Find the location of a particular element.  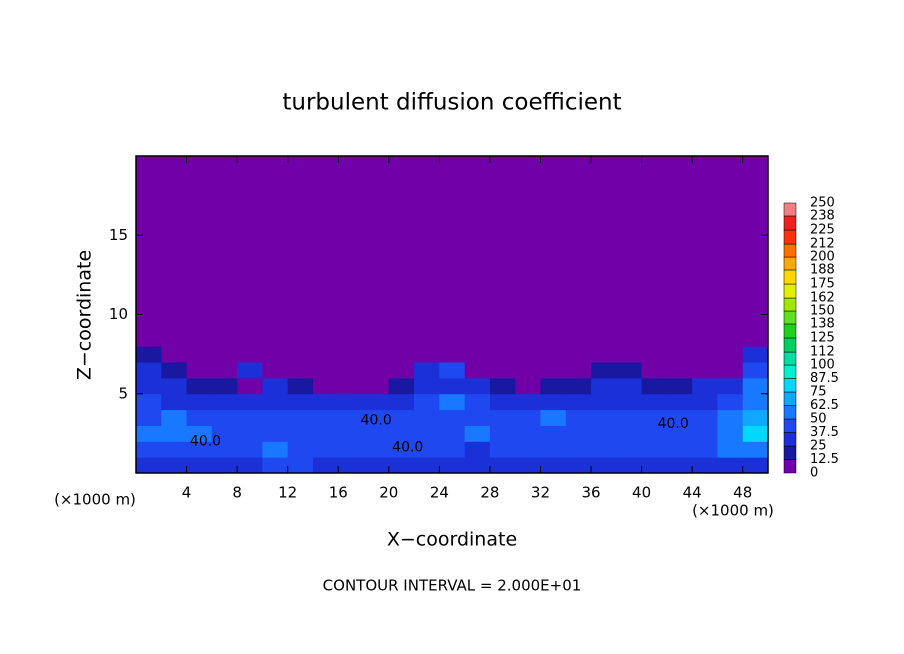

colorbar-label: 0 is located at coordinates (814, 473).